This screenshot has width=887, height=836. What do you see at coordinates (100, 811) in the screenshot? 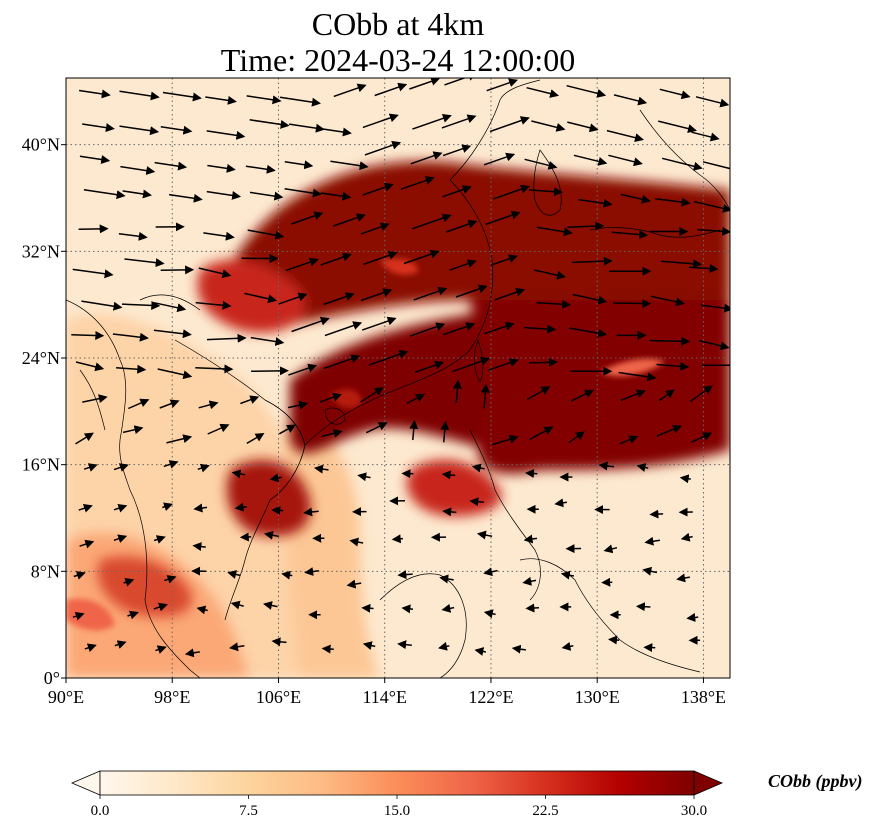
I see `colorbar-tick-label: 0.0` at bounding box center [100, 811].